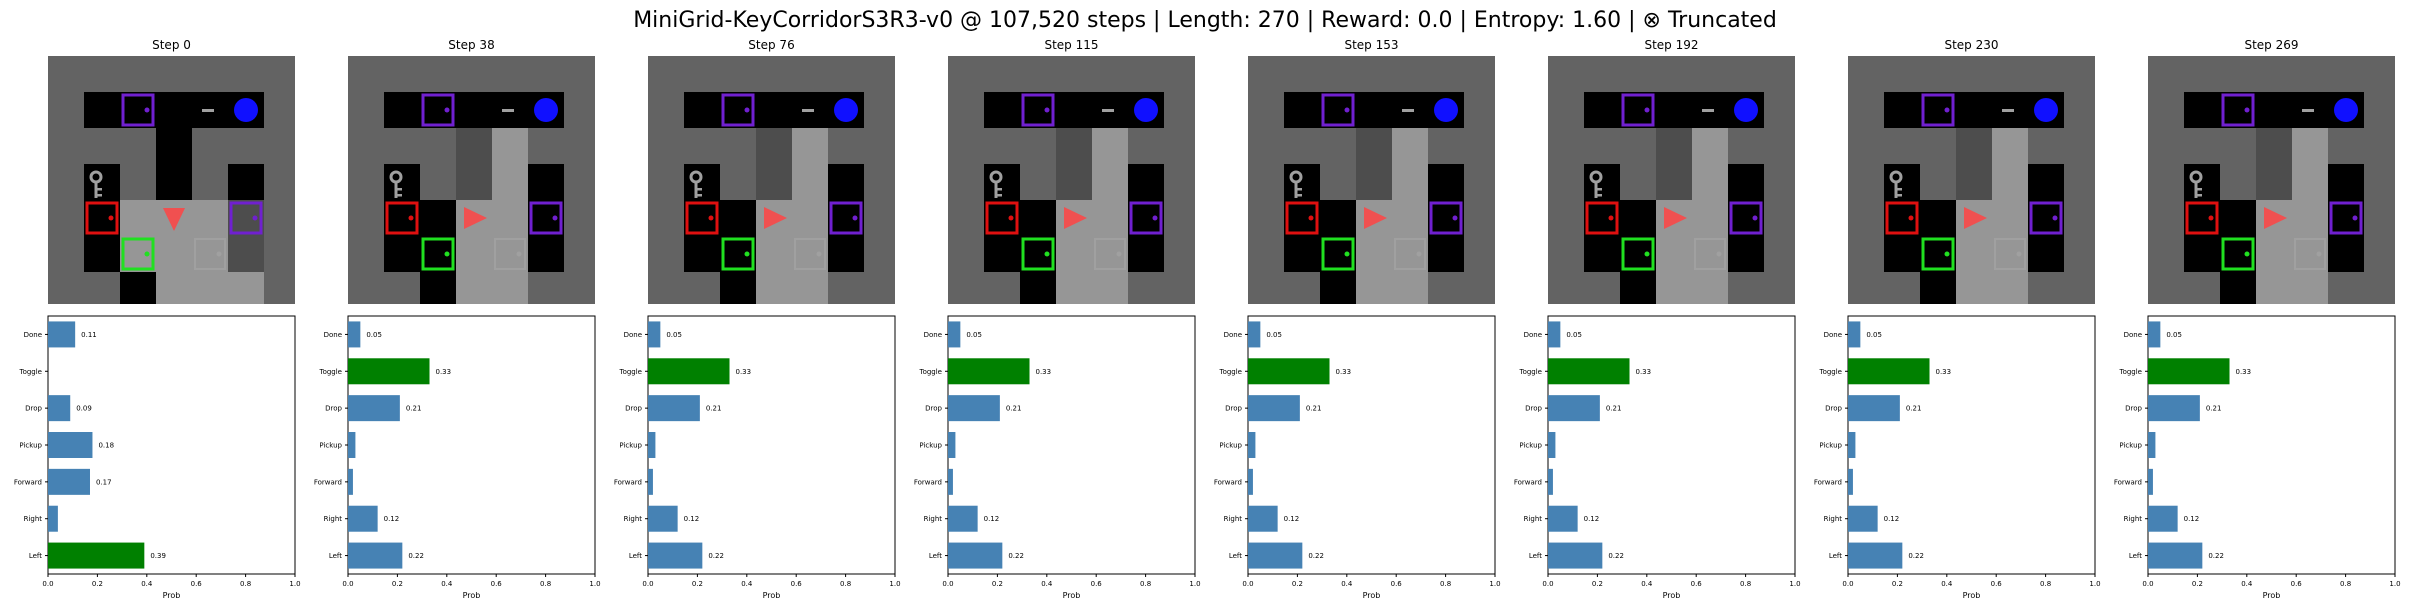 This screenshot has height=611, width=2411. I want to click on category-label: Left, so click(335, 556).